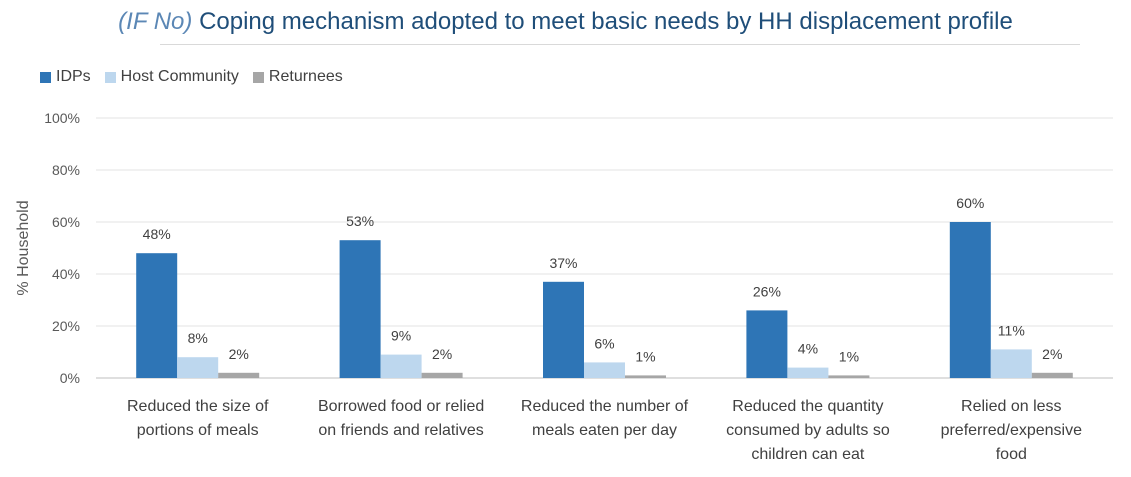 This screenshot has width=1131, height=477. Describe the element at coordinates (198, 406) in the screenshot. I see `x-category-label: Reduced the size of` at that location.